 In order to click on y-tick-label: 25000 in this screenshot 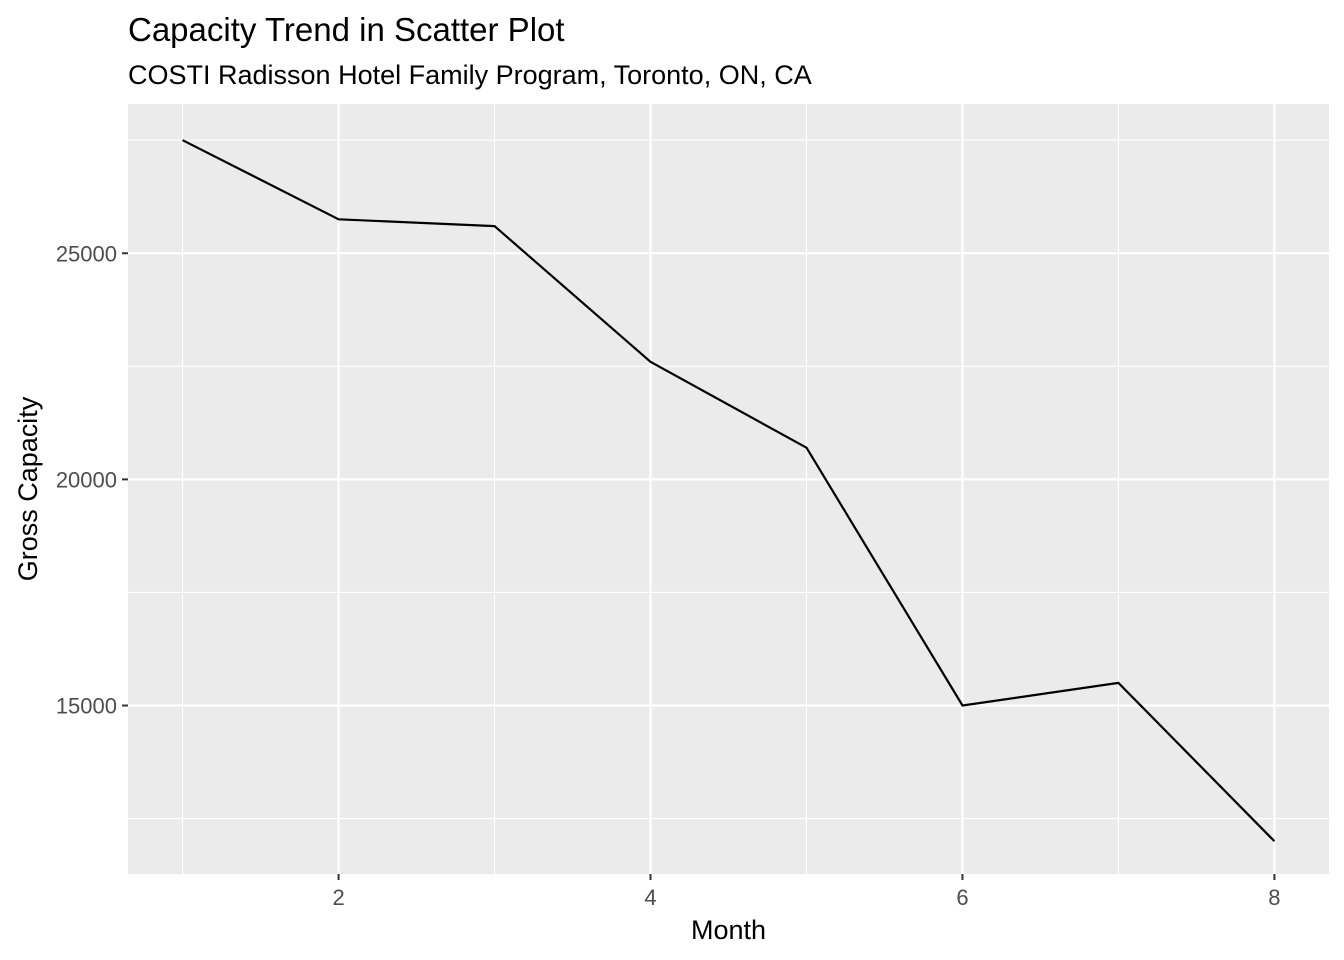, I will do `click(86, 253)`.